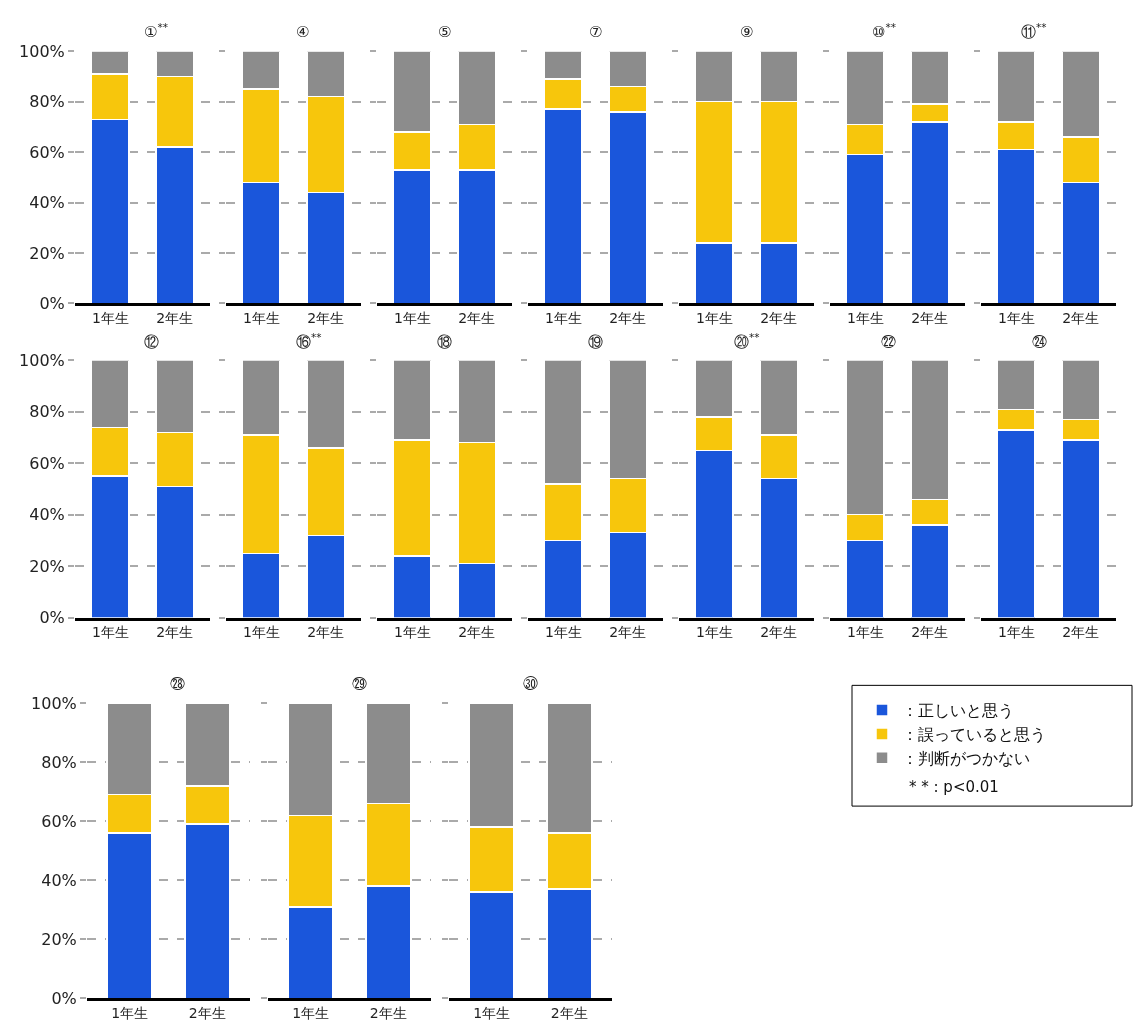  Describe the element at coordinates (151, 342) in the screenshot. I see `chart-title: ⑫` at that location.